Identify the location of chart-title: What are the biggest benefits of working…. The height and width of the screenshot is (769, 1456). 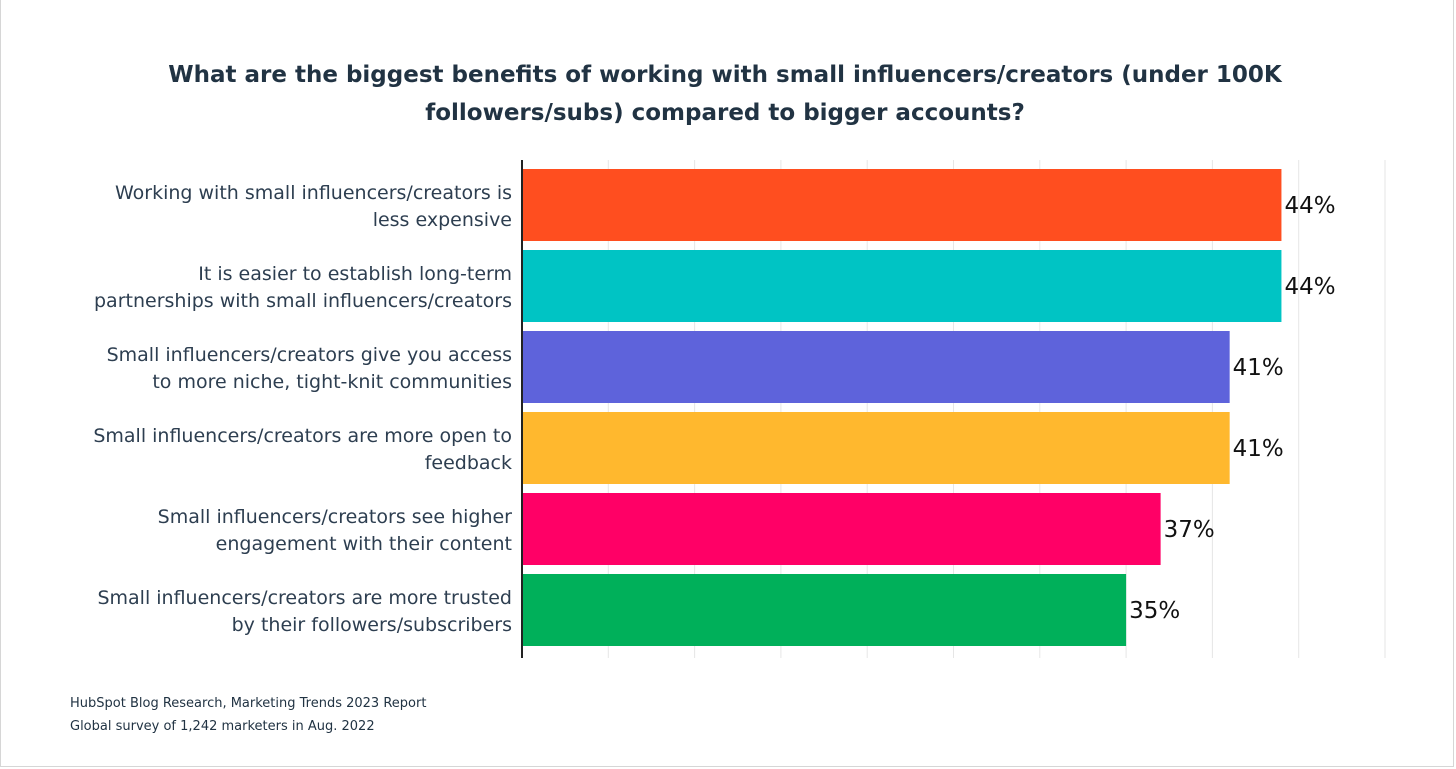
(725, 94).